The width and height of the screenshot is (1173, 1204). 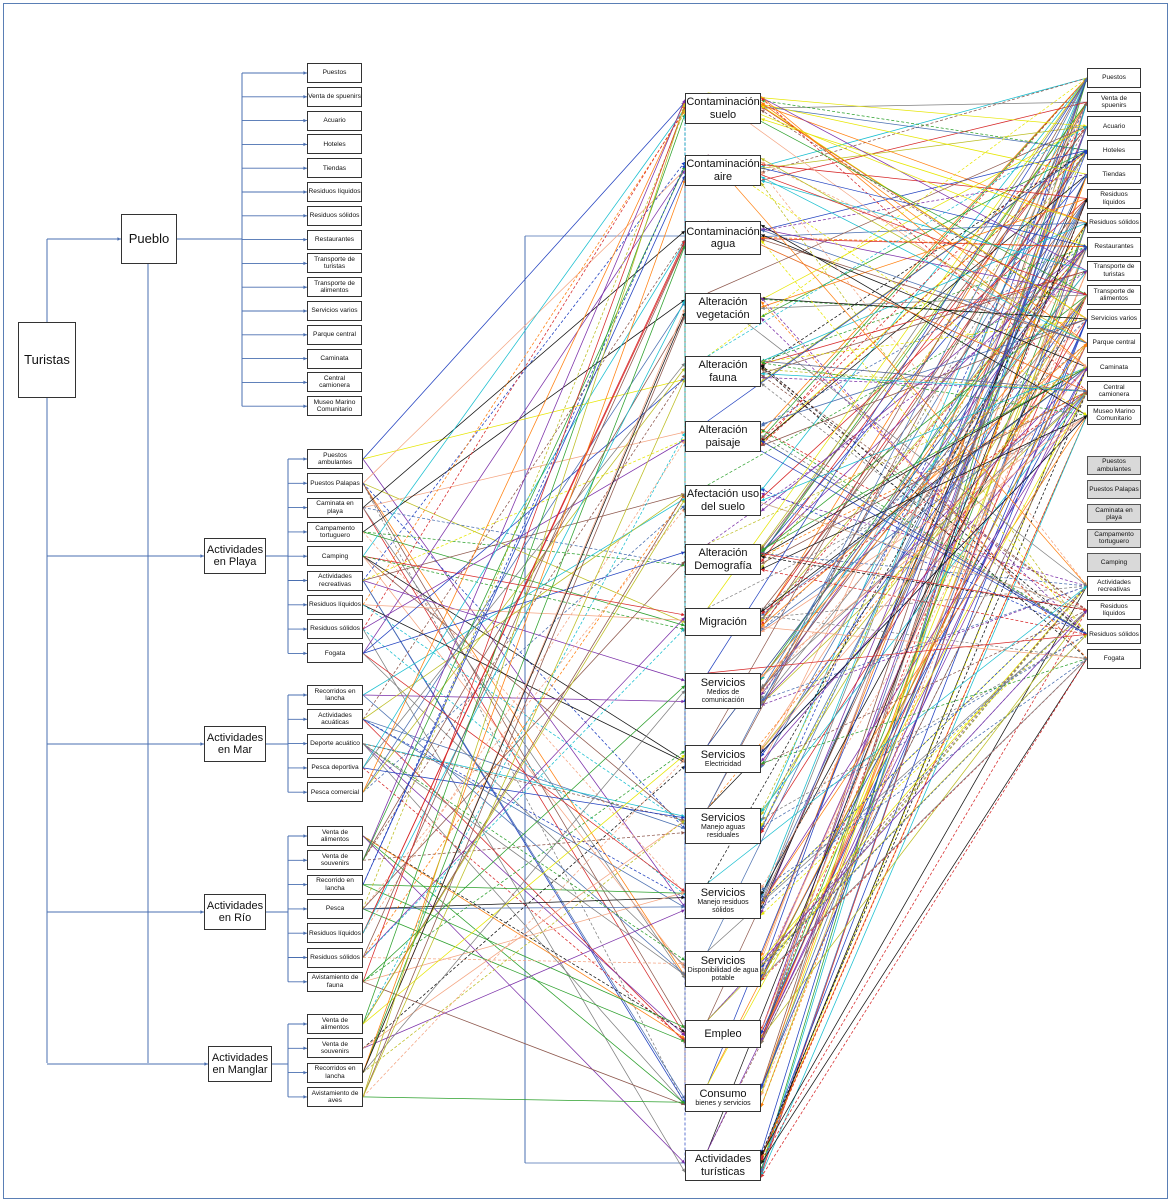 I want to click on mar-item-deporte-acuatico: Deporte acuático, so click(x=335, y=743).